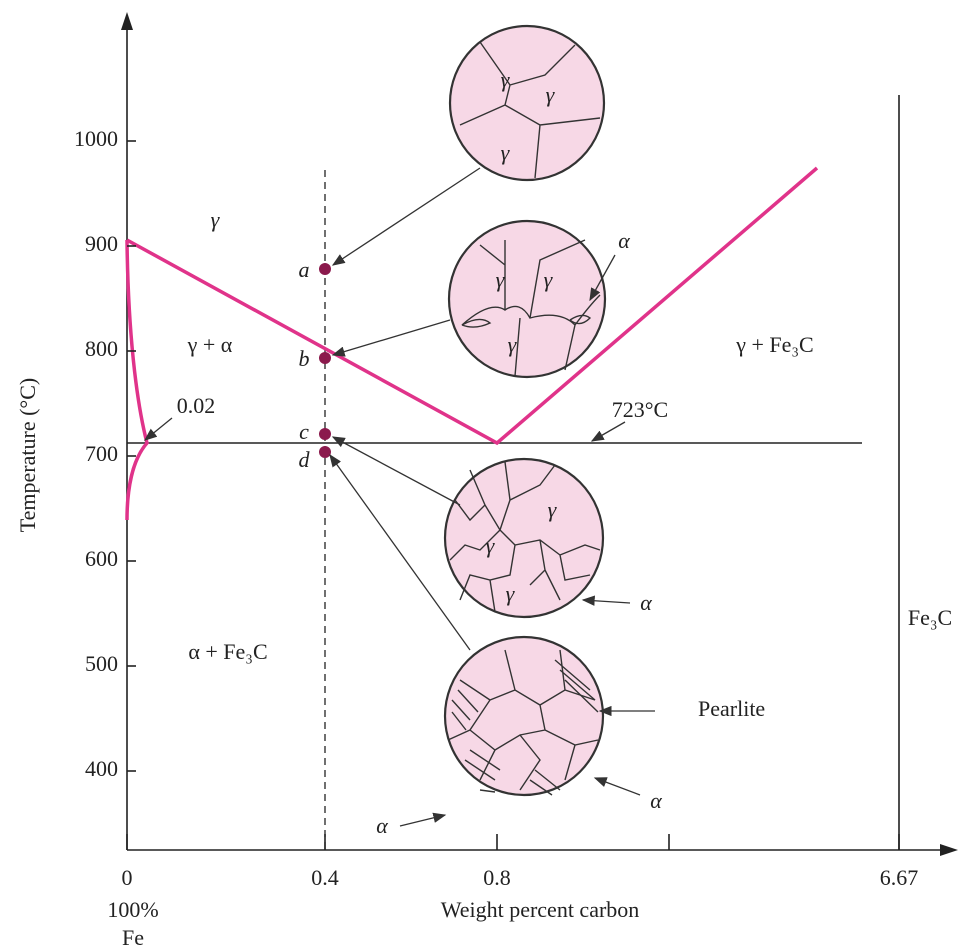 This screenshot has width=958, height=950. What do you see at coordinates (227, 651) in the screenshot?
I see `region-label: α + Fe₃C` at bounding box center [227, 651].